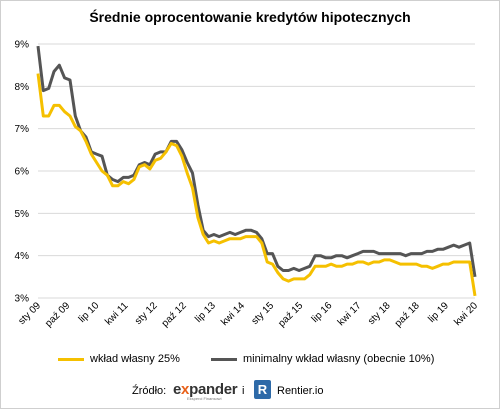 Image resolution: width=500 pixels, height=409 pixels. What do you see at coordinates (22, 129) in the screenshot?
I see `y-tick-label: 7%` at bounding box center [22, 129].